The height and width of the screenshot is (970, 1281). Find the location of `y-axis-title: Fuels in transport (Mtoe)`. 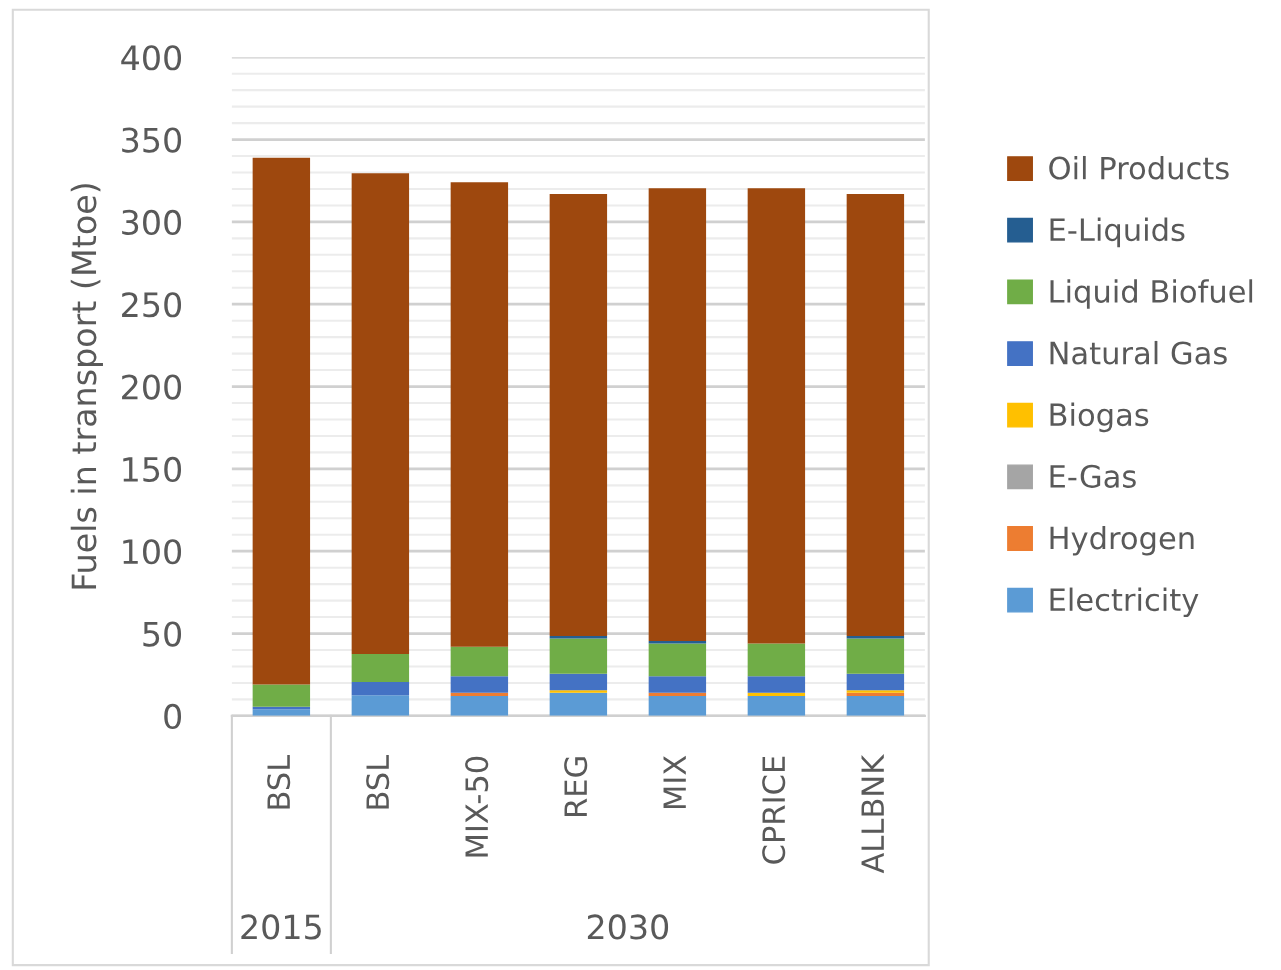

y-axis-title: Fuels in transport (Mtoe) is located at coordinates (86, 386).